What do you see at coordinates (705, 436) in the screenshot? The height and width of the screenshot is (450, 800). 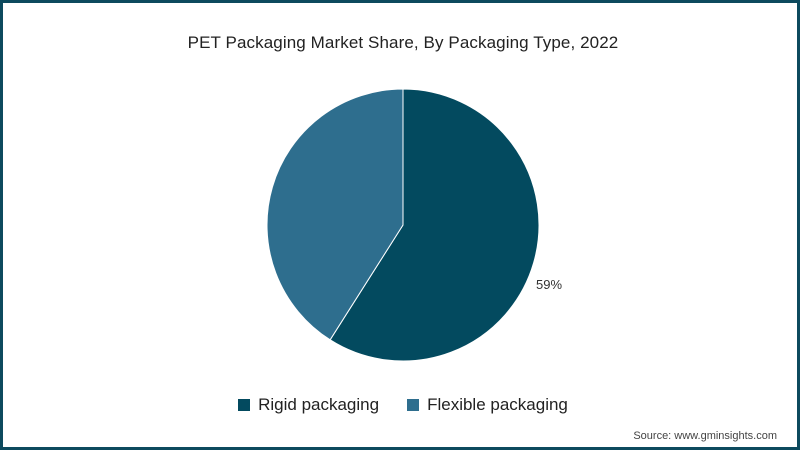 I see `source-note: Source: www.gminsights.com` at bounding box center [705, 436].